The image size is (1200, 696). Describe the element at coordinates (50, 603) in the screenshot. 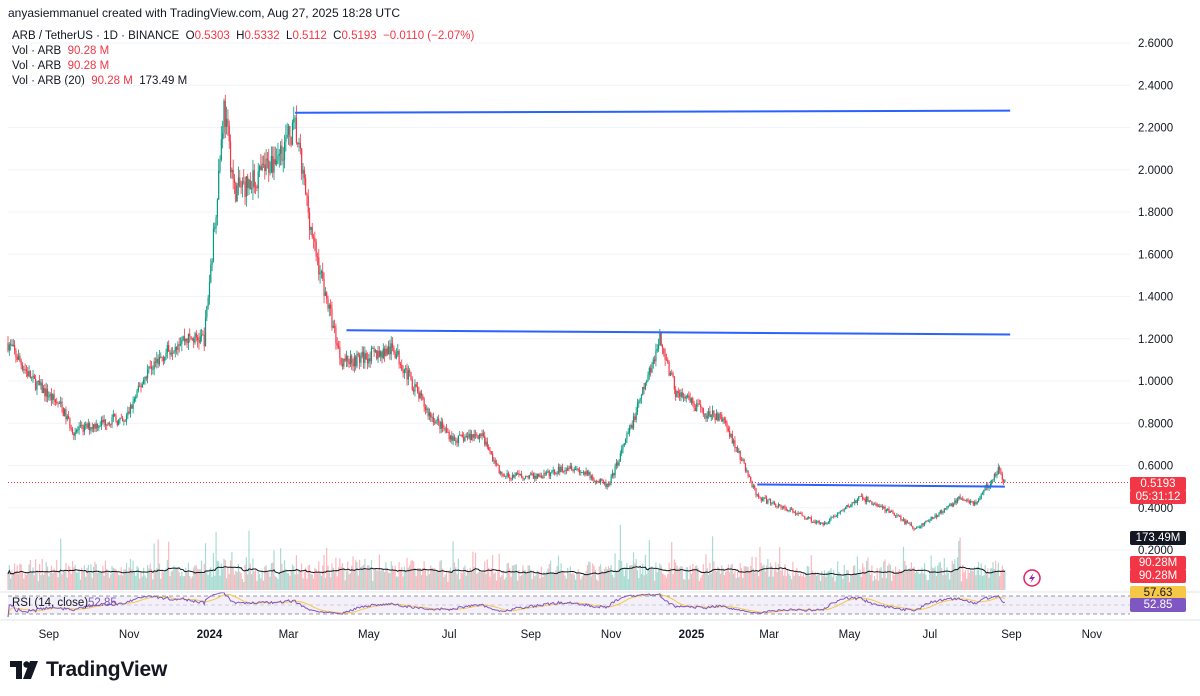

I see `rsi-label: RSI (14, close)` at that location.